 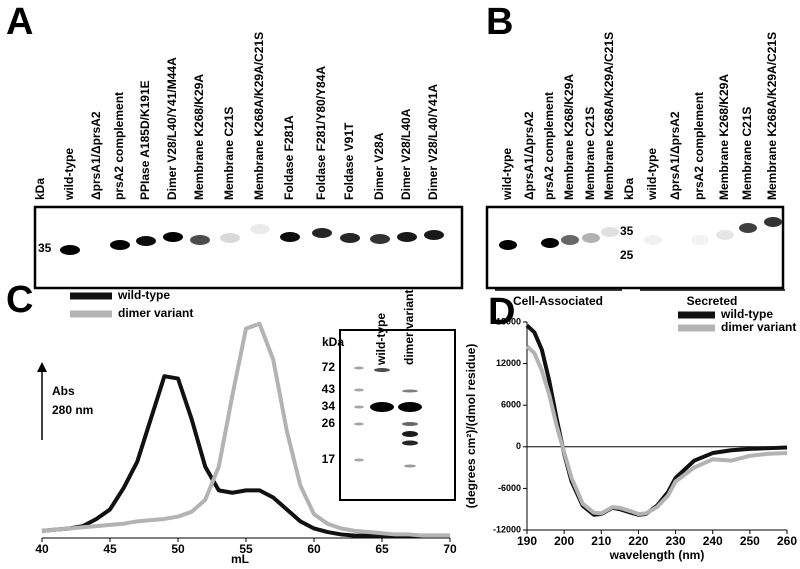 I want to click on marker-label: 34, so click(x=329, y=406).